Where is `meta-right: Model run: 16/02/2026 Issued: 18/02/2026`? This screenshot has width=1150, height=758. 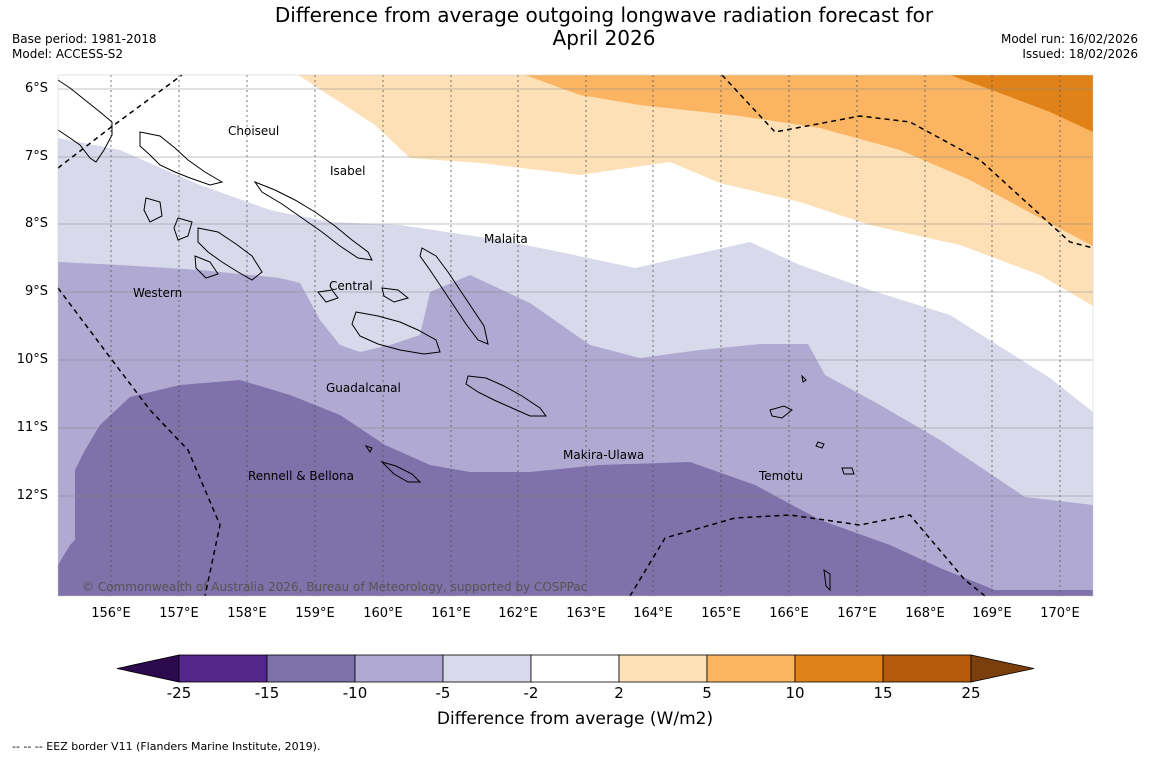
meta-right: Model run: 16/02/2026 Issued: 18/02/2026 is located at coordinates (1069, 47).